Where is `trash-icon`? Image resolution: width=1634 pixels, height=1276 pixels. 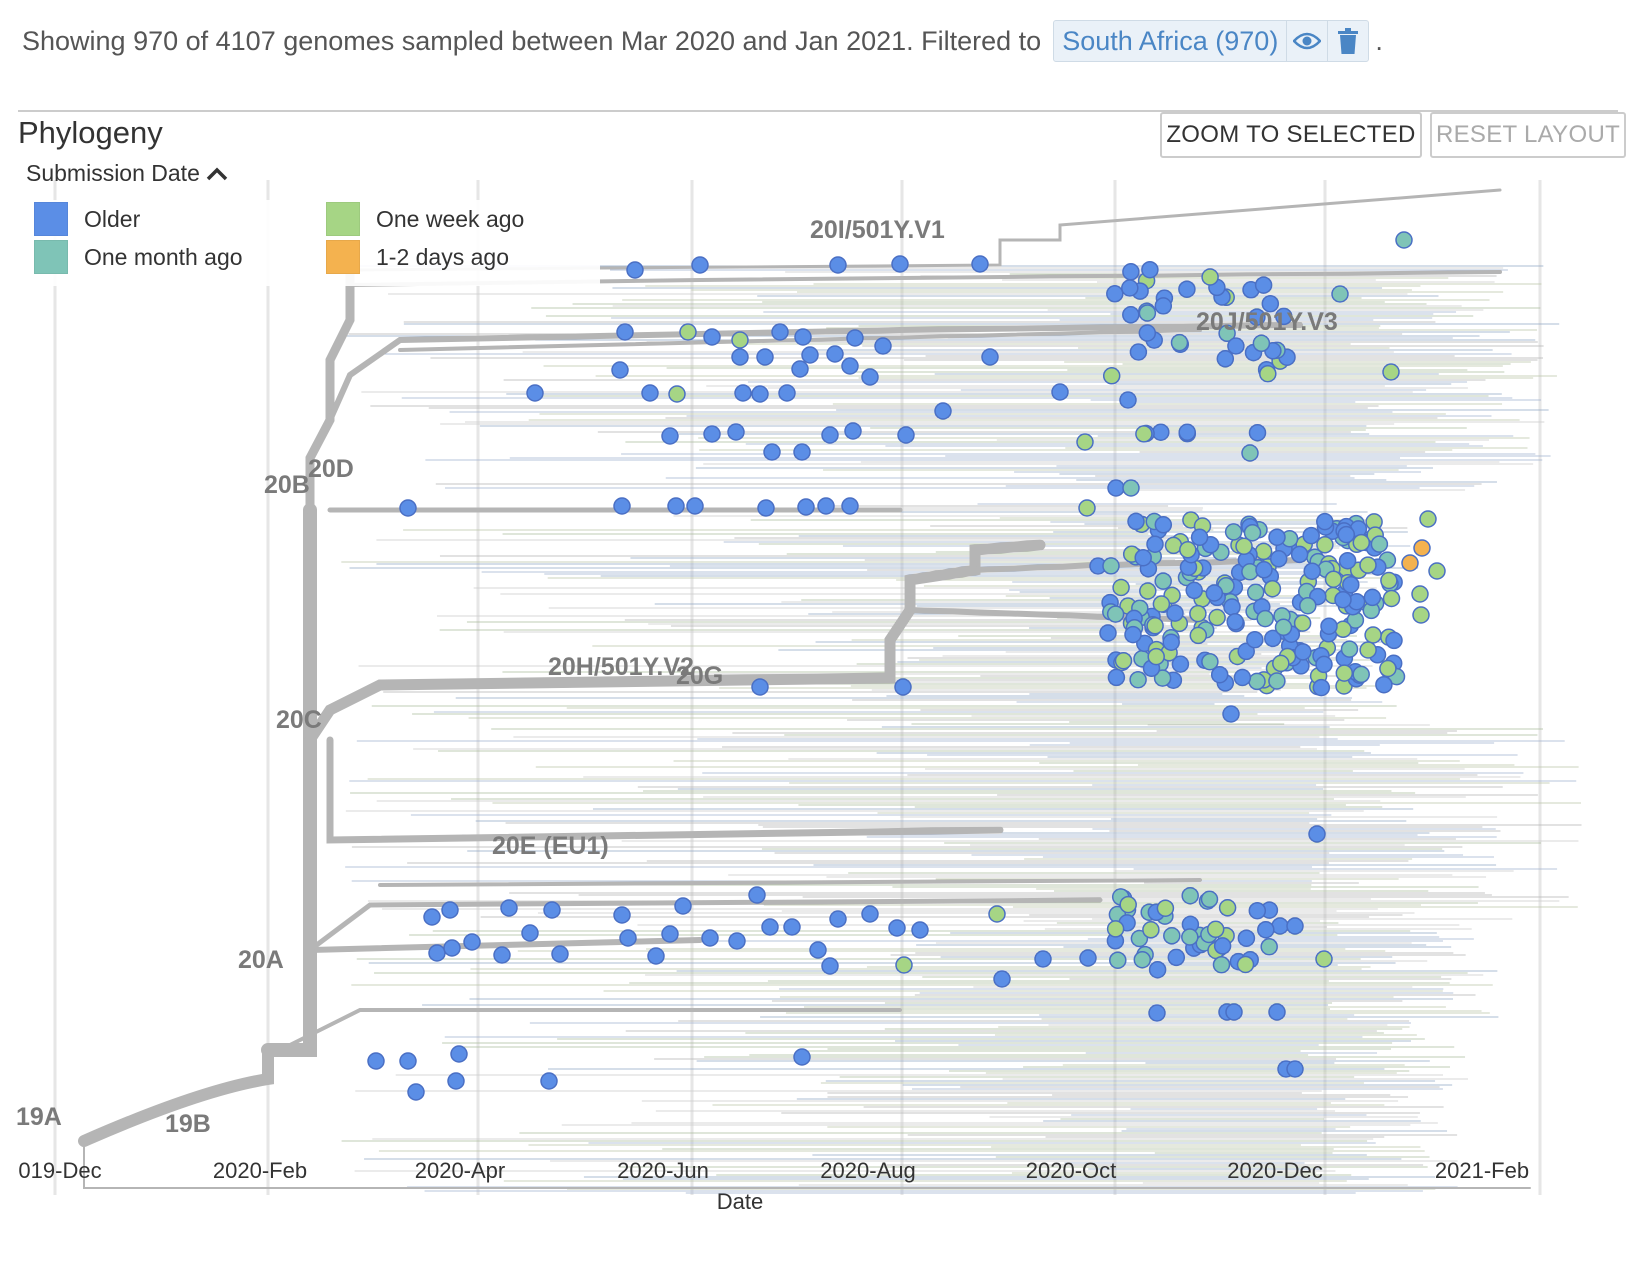 trash-icon is located at coordinates (1347, 41).